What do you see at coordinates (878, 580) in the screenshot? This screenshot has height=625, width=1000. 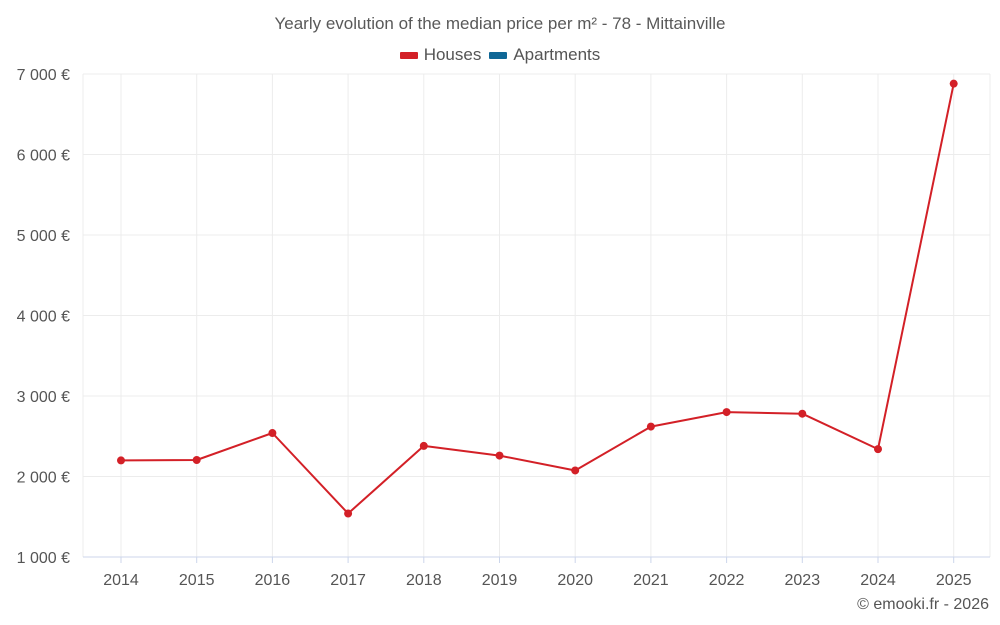 I see `x-tick-label: 2024` at bounding box center [878, 580].